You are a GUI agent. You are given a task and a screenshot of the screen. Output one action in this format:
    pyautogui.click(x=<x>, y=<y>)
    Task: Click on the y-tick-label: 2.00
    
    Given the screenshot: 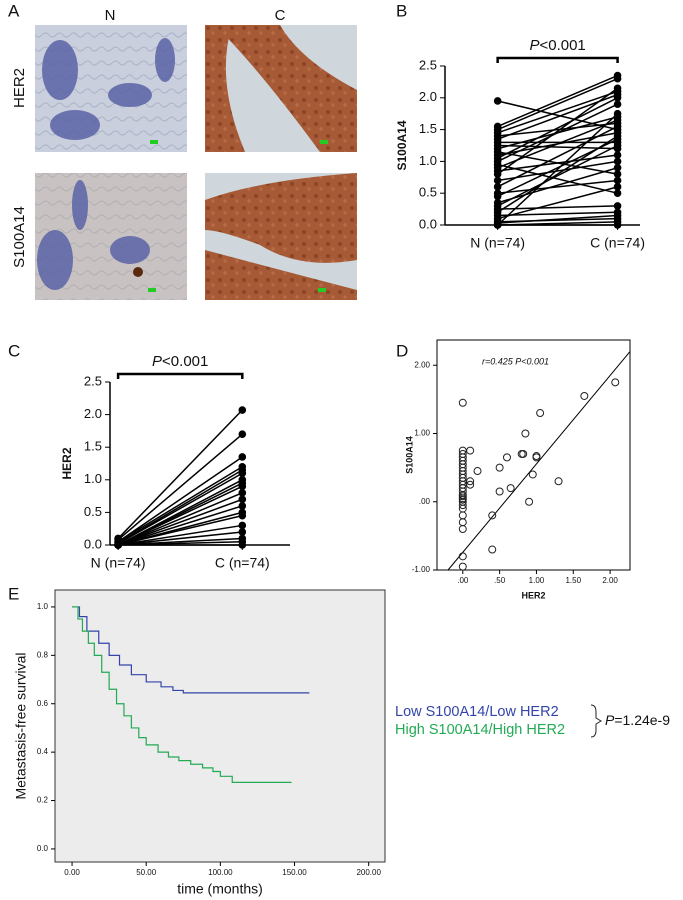 What is the action you would take?
    pyautogui.click(x=422, y=364)
    